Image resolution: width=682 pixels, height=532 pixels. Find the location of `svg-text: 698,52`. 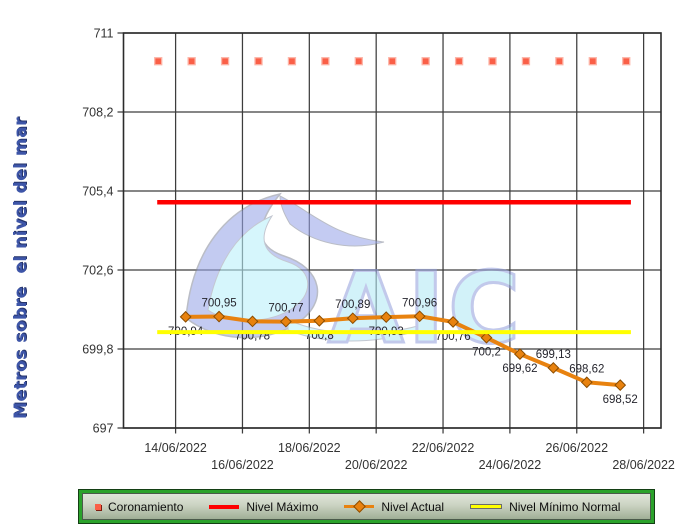

svg-text: 698,52 is located at coordinates (620, 400).